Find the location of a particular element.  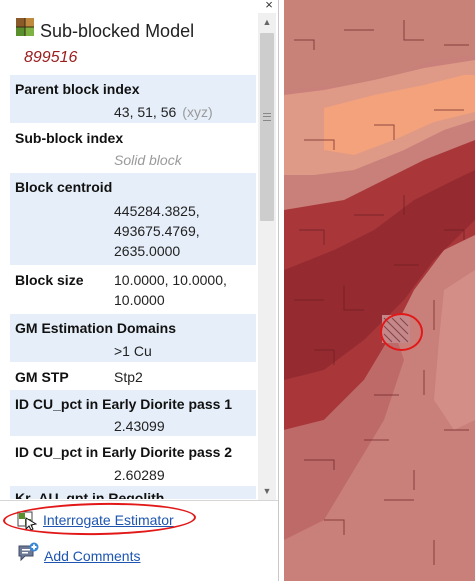

property-value-line: 10.0000, 10.0000, is located at coordinates (170, 280).